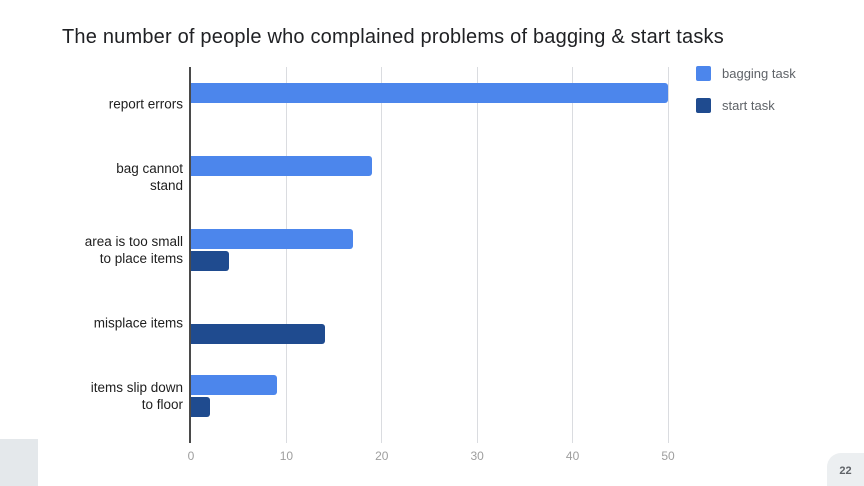 Image resolution: width=864 pixels, height=486 pixels. I want to click on x-tick-label: 10, so click(286, 456).